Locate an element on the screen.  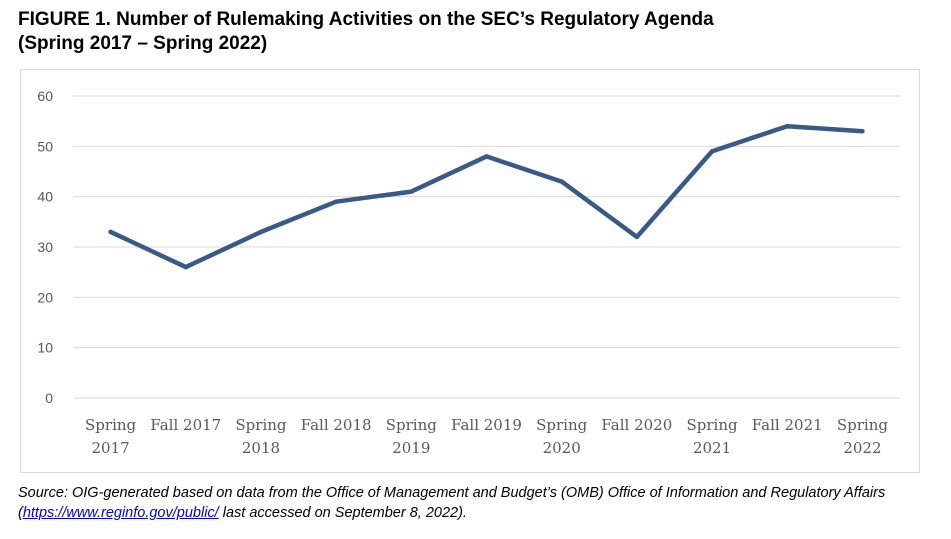
y-tick-label: 10 is located at coordinates (45, 348).